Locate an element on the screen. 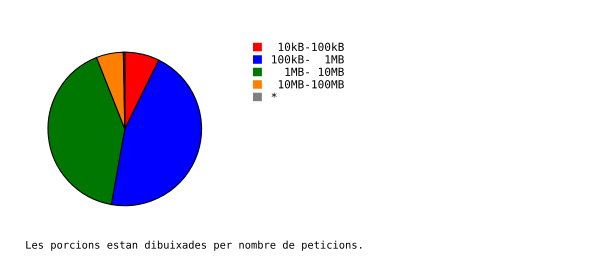  legend-label: 1MB- 10MB is located at coordinates (314, 72).